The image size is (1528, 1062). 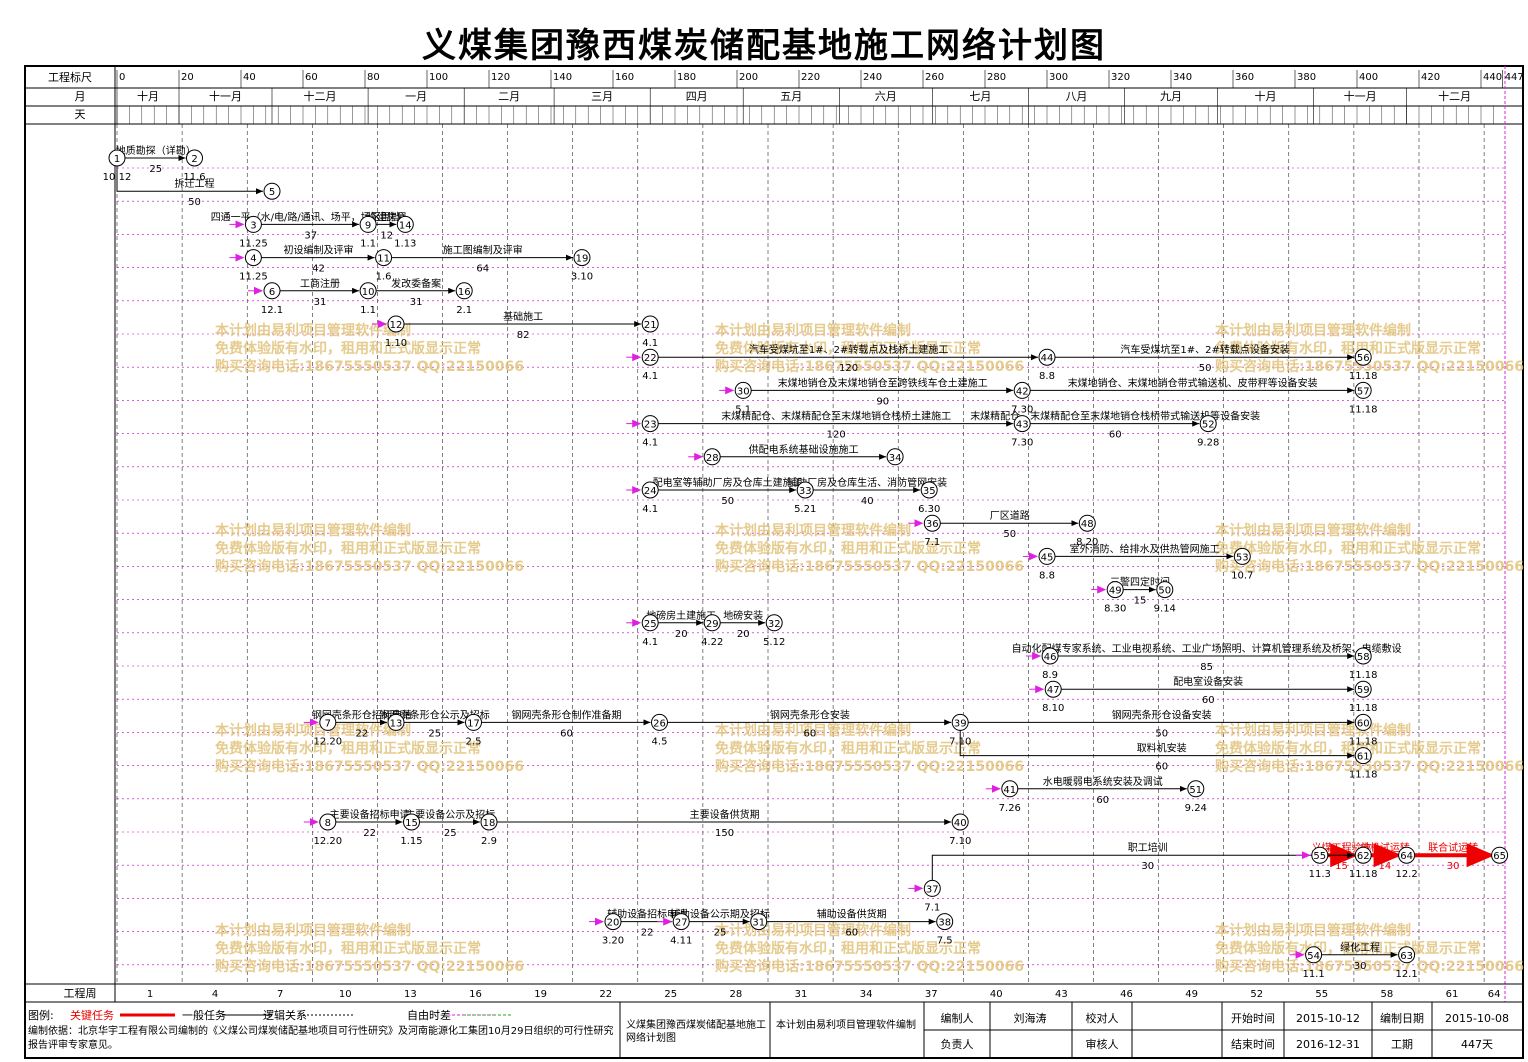 What do you see at coordinates (743, 615) in the screenshot?
I see `task-name: 地磅安装` at bounding box center [743, 615].